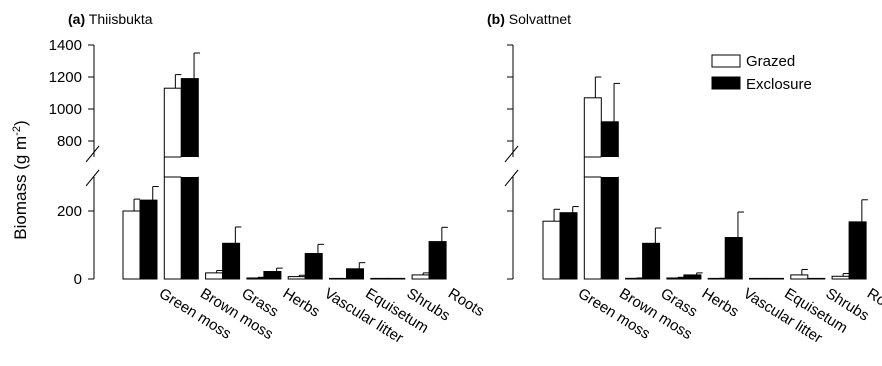 This screenshot has width=882, height=366. What do you see at coordinates (761, 73) in the screenshot?
I see `legend: Grazed Exclosure` at bounding box center [761, 73].